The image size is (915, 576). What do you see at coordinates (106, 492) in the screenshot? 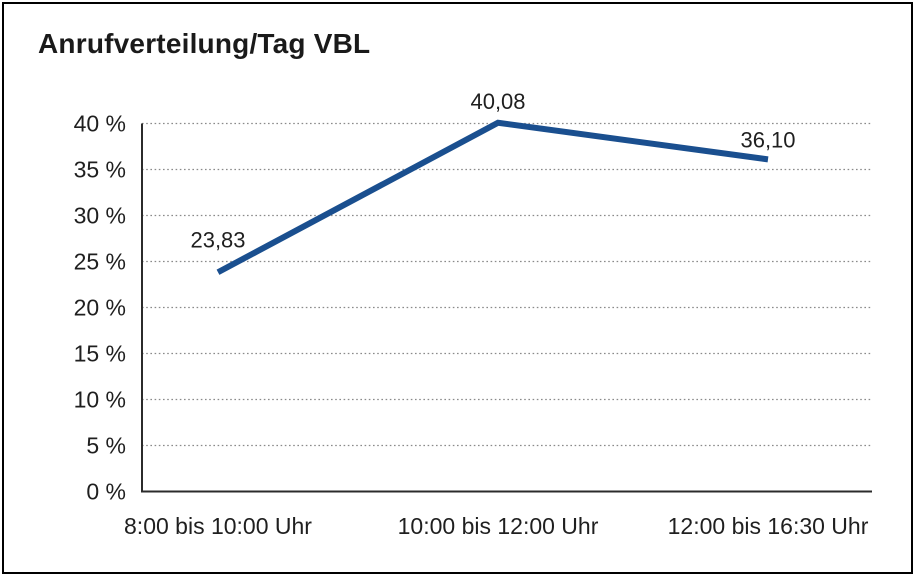
I see `y-tick-label-0: 0 %` at bounding box center [106, 492].